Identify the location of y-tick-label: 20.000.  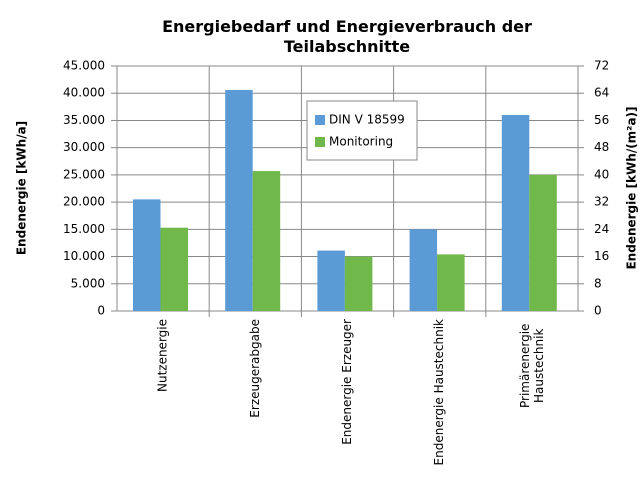
(84, 202).